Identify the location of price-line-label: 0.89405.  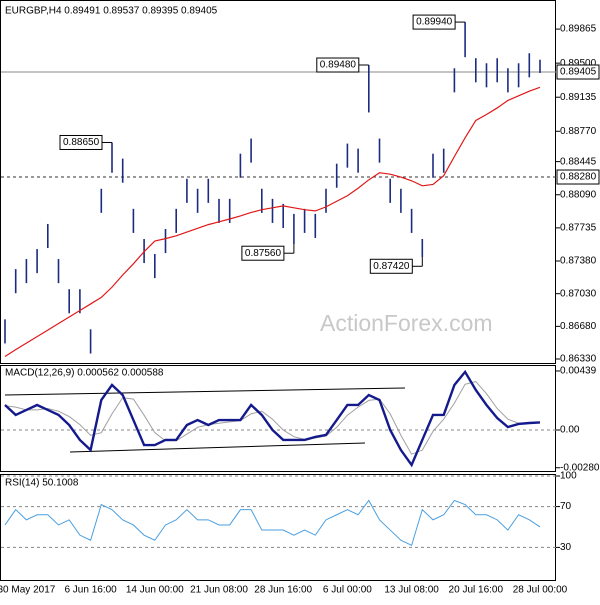
(578, 72).